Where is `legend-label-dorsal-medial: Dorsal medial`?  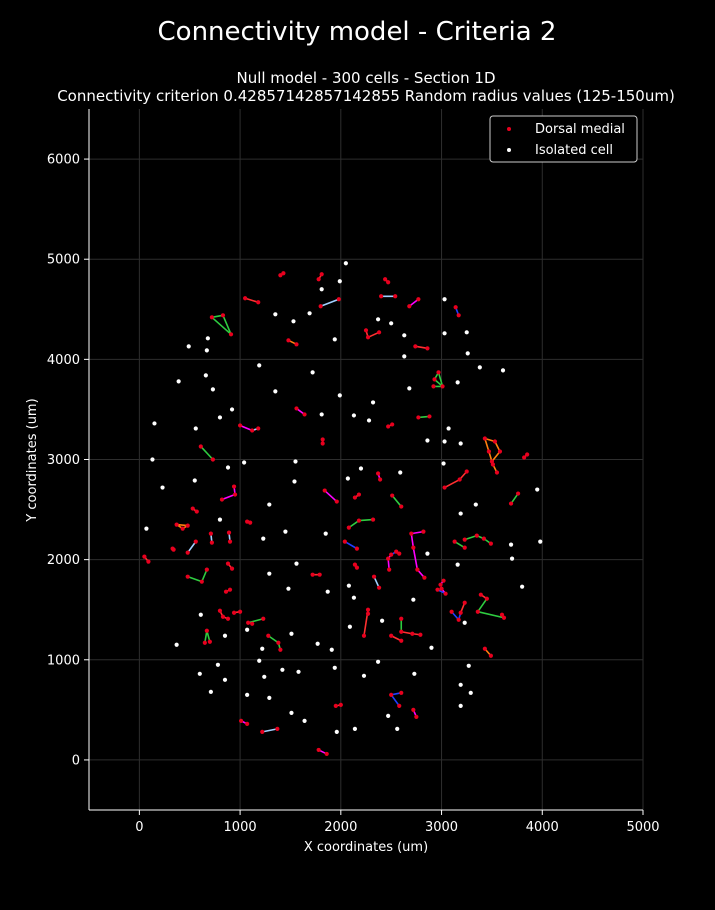
legend-label-dorsal-medial: Dorsal medial is located at coordinates (580, 129).